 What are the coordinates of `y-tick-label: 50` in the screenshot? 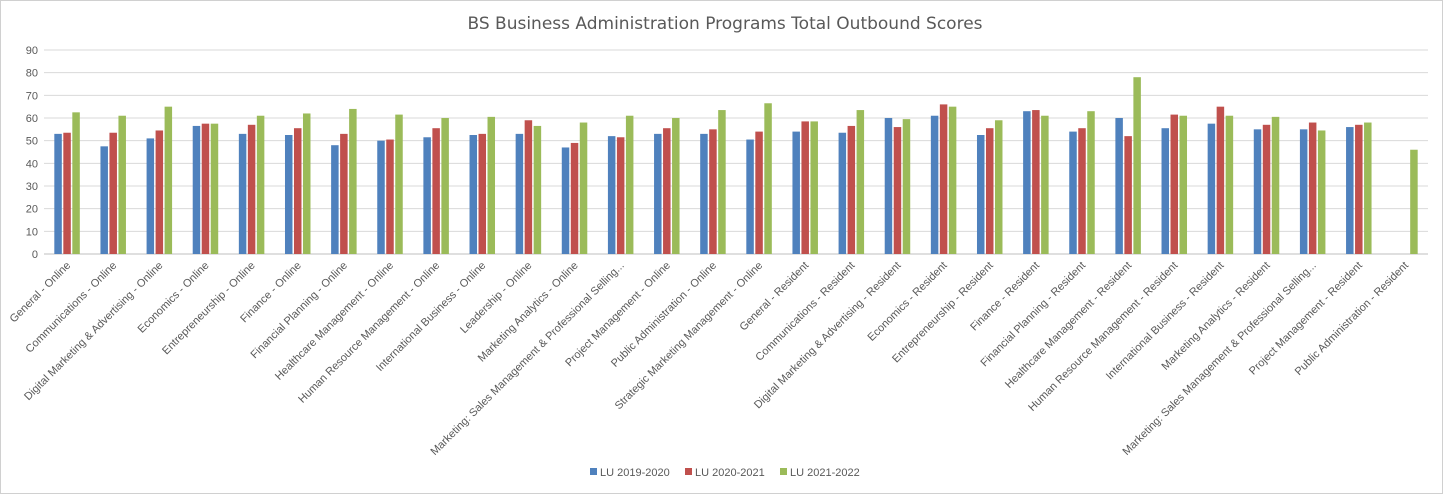 It's located at (32, 142).